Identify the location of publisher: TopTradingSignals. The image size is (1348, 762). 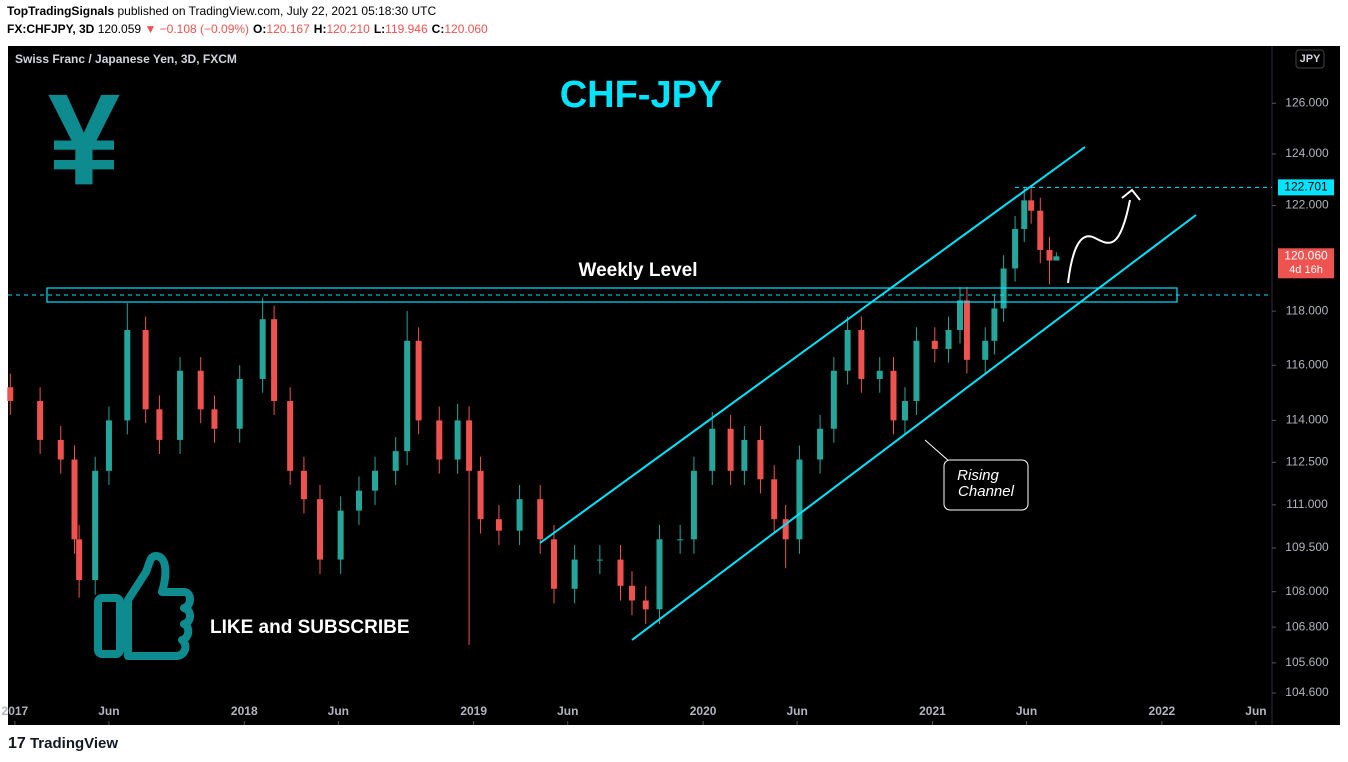
(60, 11).